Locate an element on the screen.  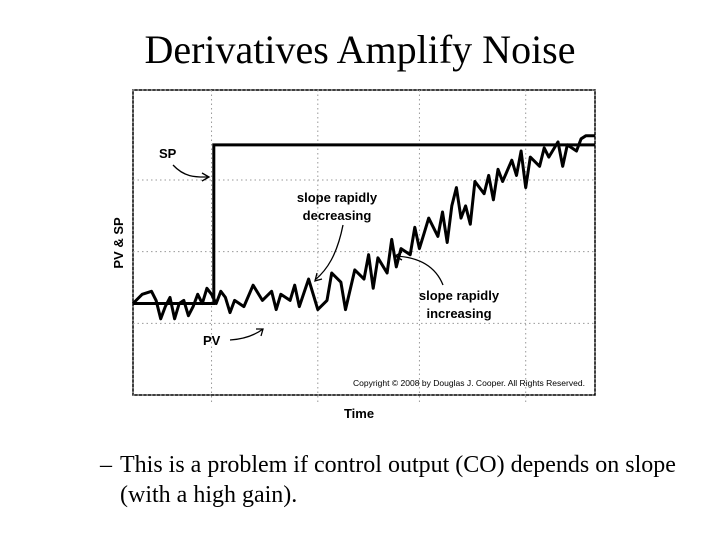
slope-decreasing-arrow is located at coordinates (329, 252).